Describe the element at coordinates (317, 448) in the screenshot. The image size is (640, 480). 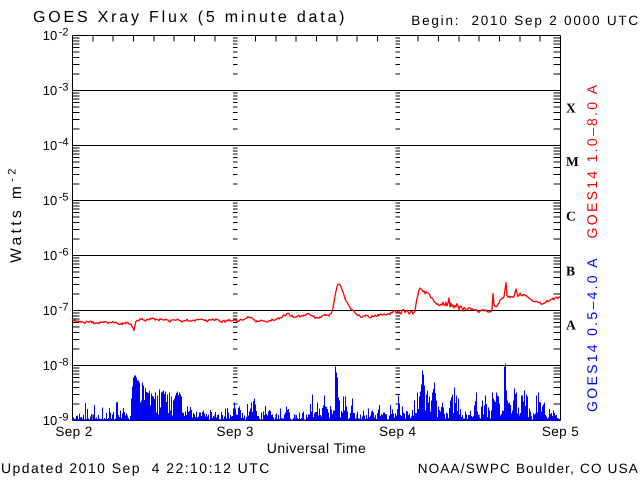
I see `svg-text: Universal Time` at that location.